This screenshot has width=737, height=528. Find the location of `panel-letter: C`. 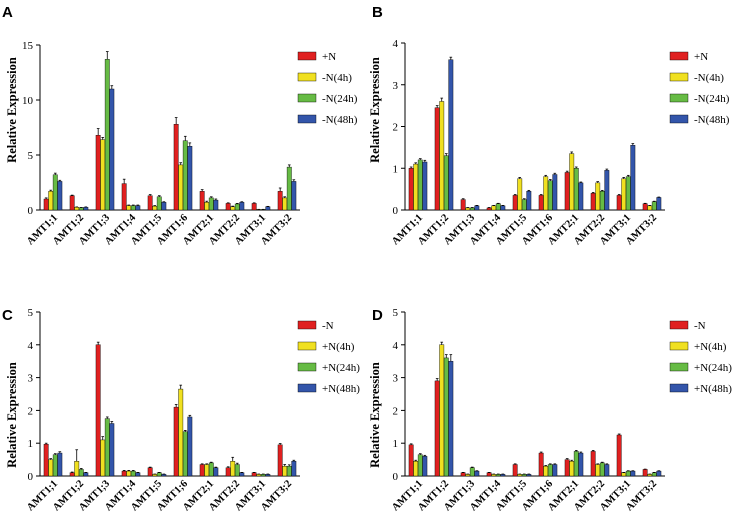

panel-letter: C is located at coordinates (7, 315).